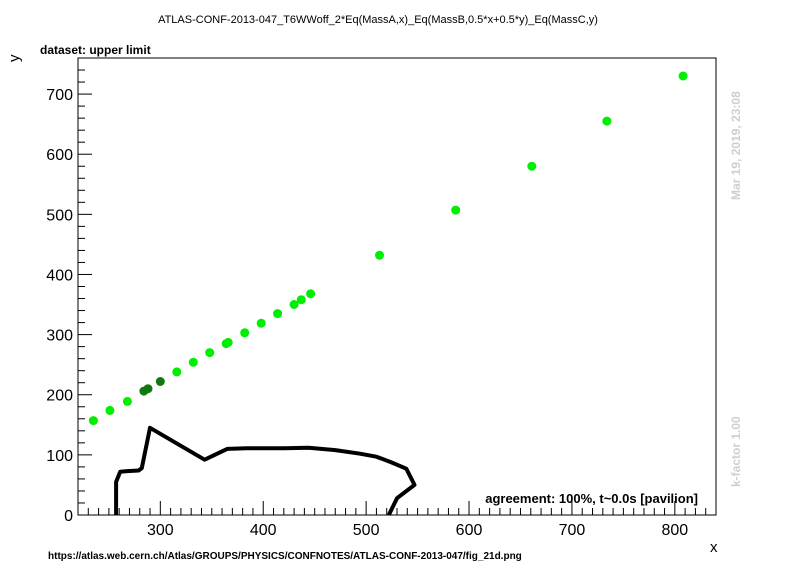 This screenshot has width=796, height=572. What do you see at coordinates (397, 520) in the screenshot?
I see `x-axis: 300 400 500 600 700 800` at bounding box center [397, 520].